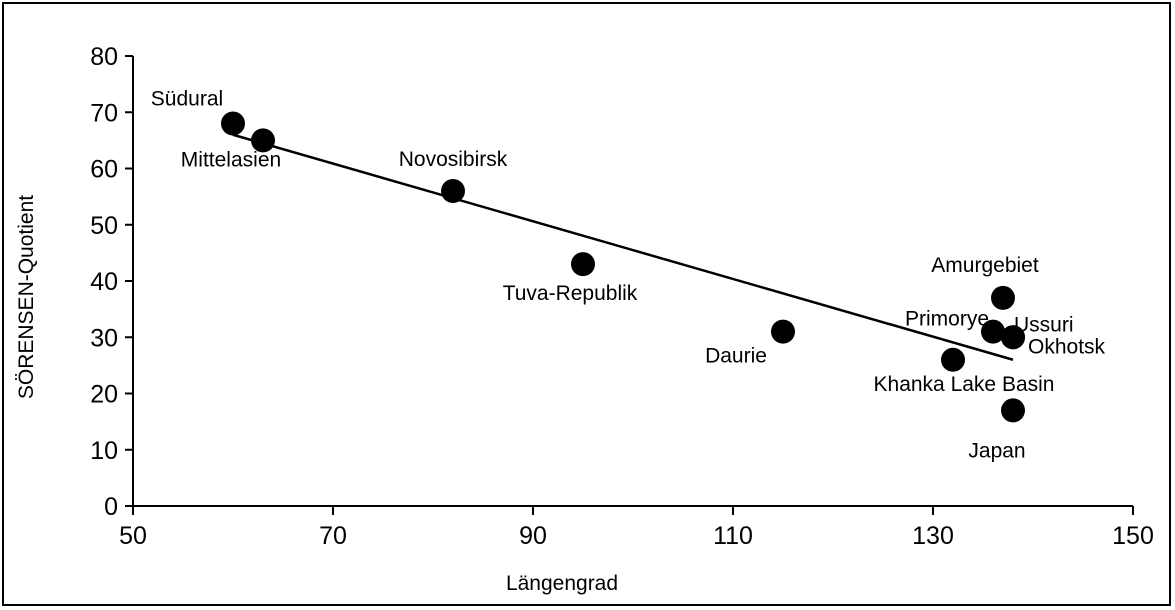 This screenshot has width=1175, height=610. I want to click on y-tick-label: 60, so click(104, 170).